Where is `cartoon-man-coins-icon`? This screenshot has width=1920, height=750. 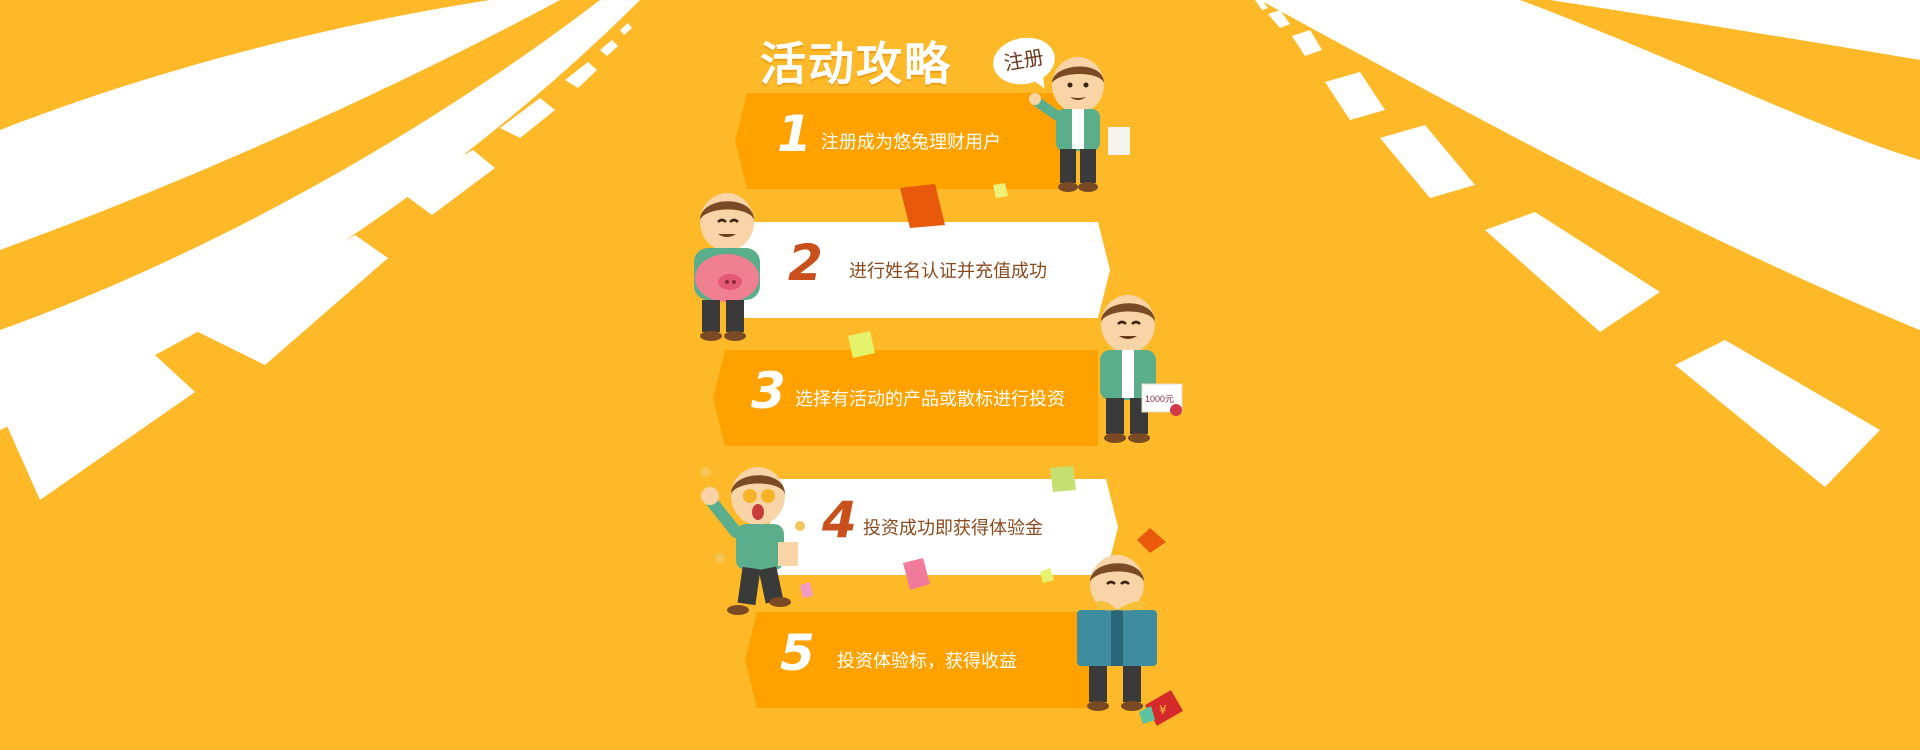
cartoon-man-coins-icon is located at coordinates (753, 541).